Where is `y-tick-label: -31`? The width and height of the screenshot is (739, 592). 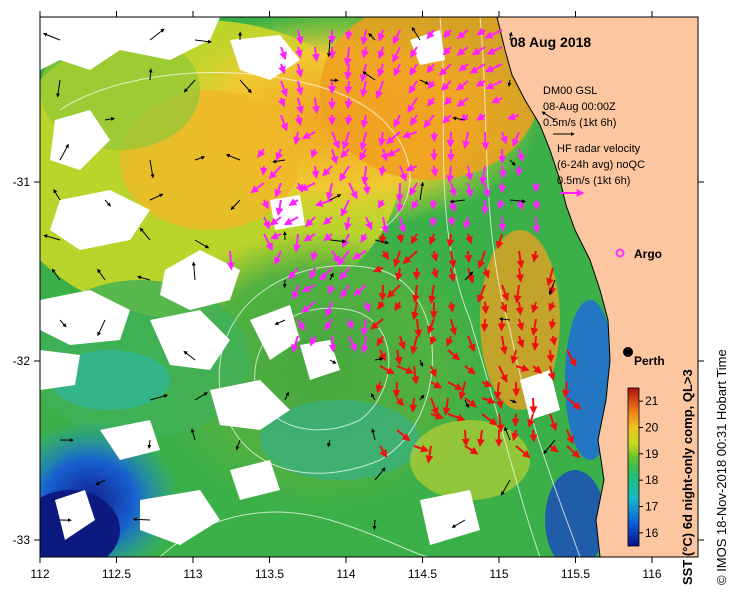
y-tick-label: -31 is located at coordinates (22, 182).